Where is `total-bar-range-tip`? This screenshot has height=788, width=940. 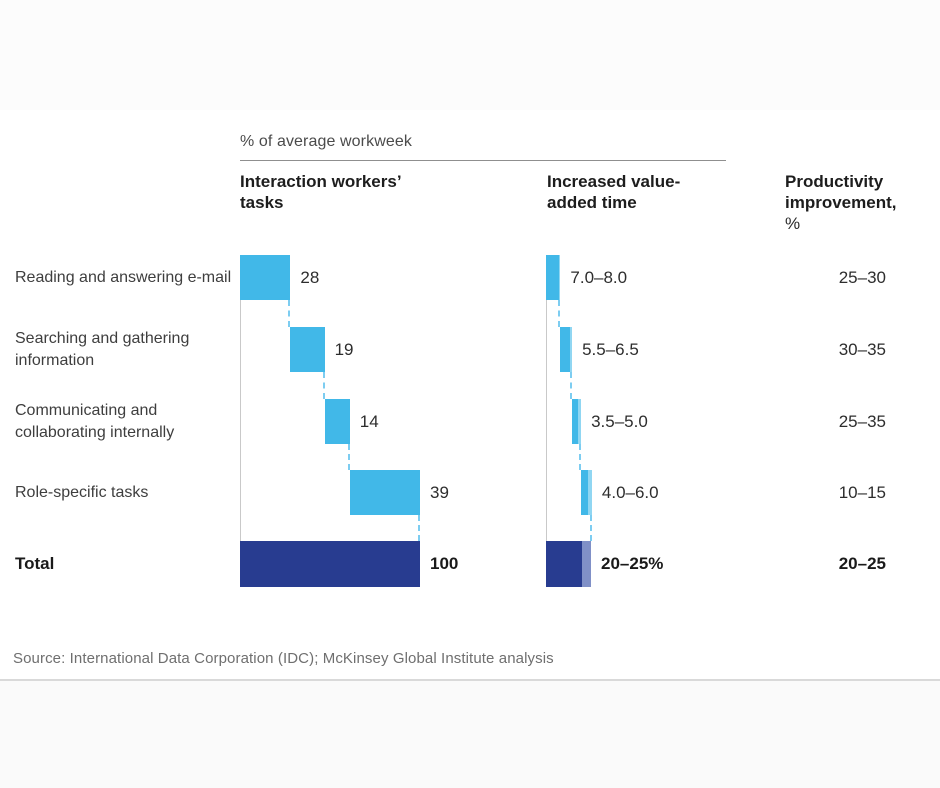 total-bar-range-tip is located at coordinates (586, 564).